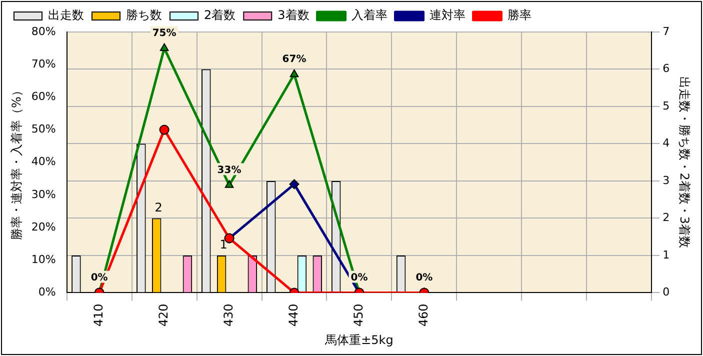 This screenshot has height=356, width=703. Describe the element at coordinates (519, 15) in the screenshot. I see `legend-label: 勝率` at that location.